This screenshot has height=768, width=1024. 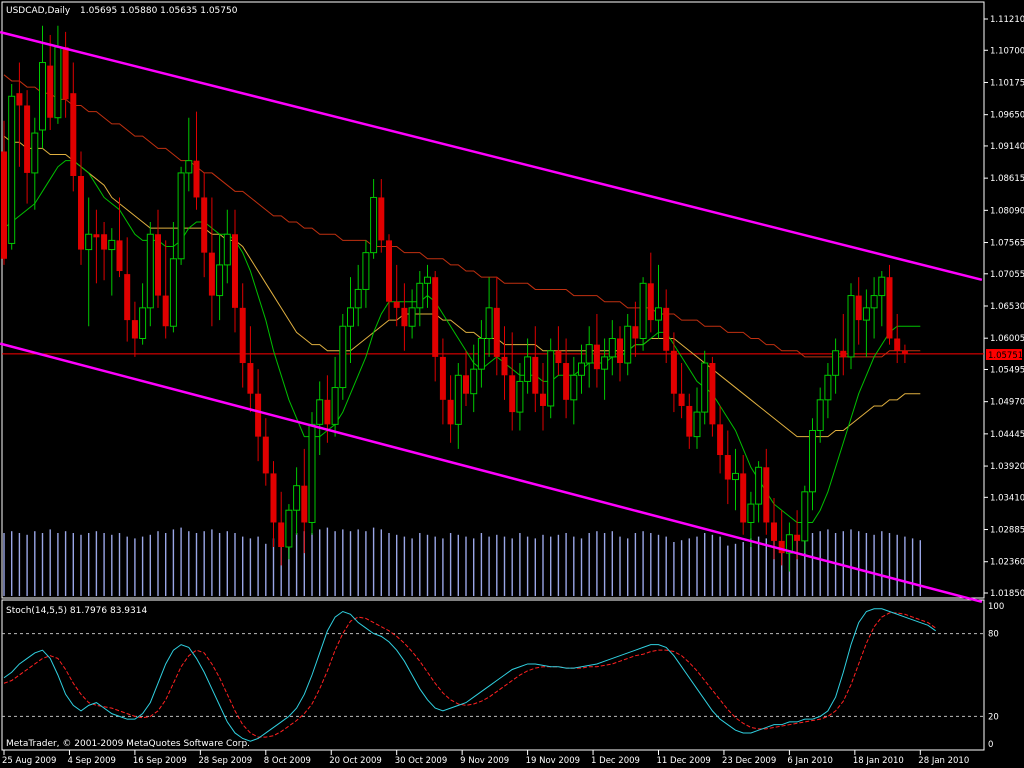 I want to click on price-tick-label: 1.05495, so click(x=1007, y=370).